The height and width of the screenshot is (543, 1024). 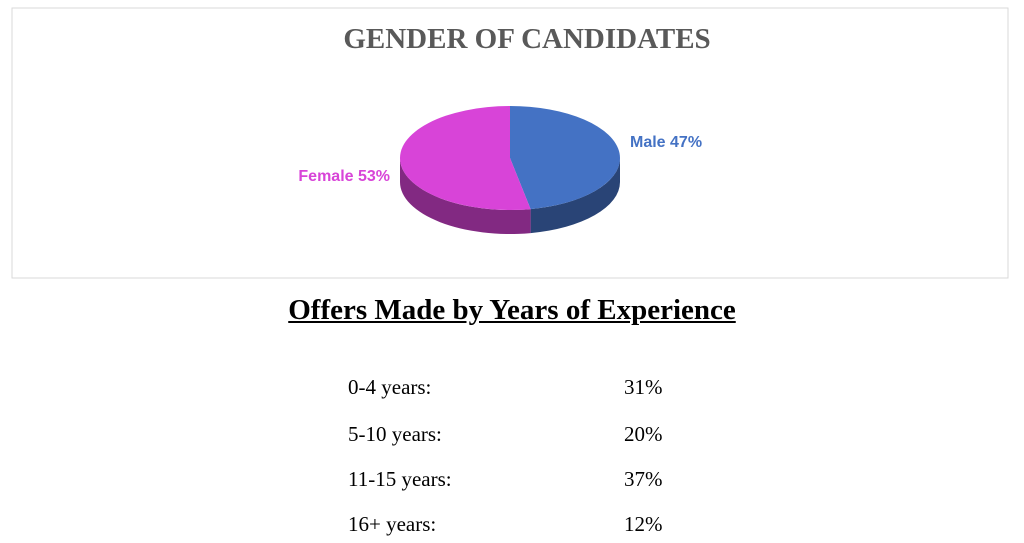 What do you see at coordinates (666, 142) in the screenshot?
I see `data-label: Male 47%` at bounding box center [666, 142].